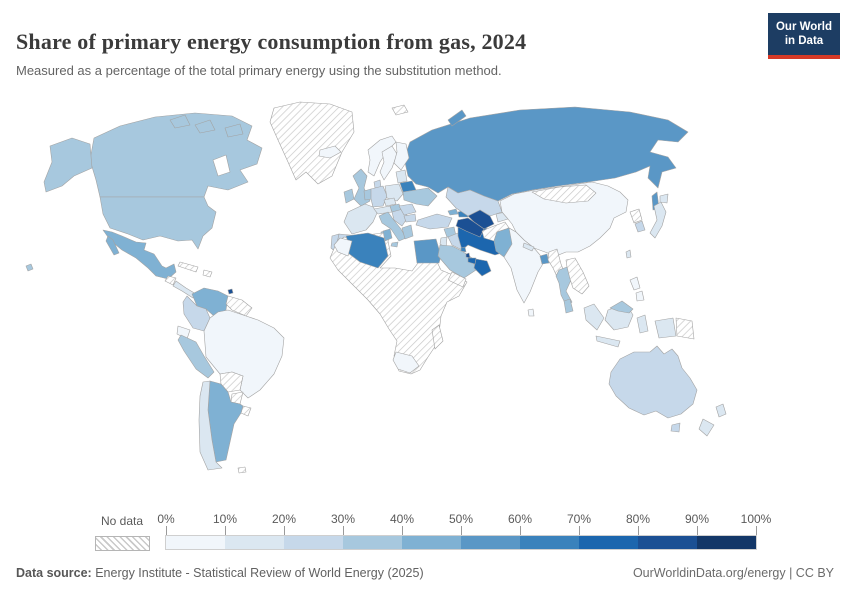  What do you see at coordinates (330, 152) in the screenshot?
I see `country-iceland` at bounding box center [330, 152].